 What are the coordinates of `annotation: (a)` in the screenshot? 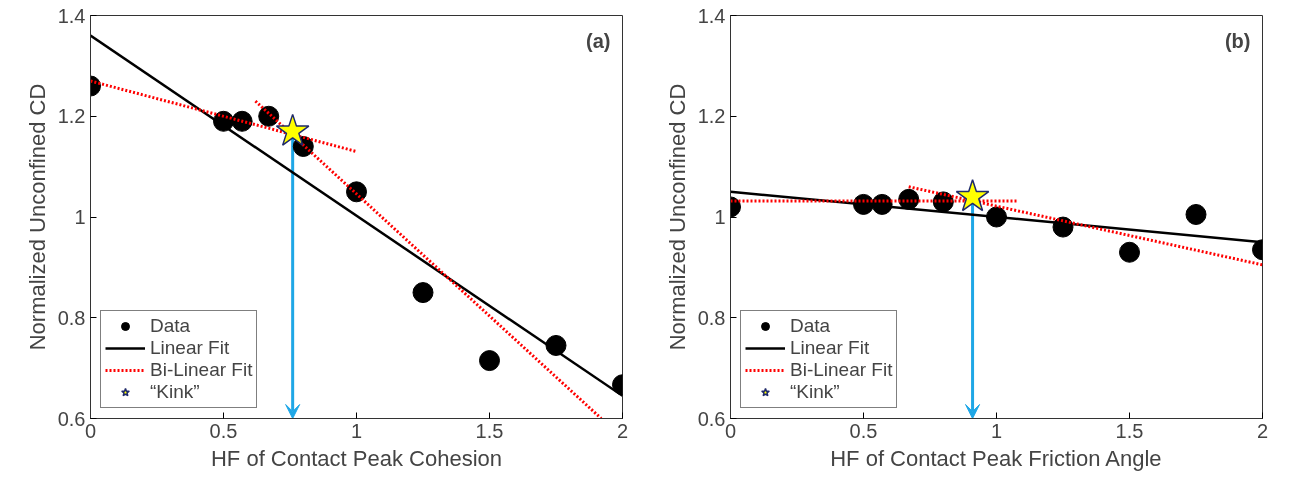 It's located at (598, 40).